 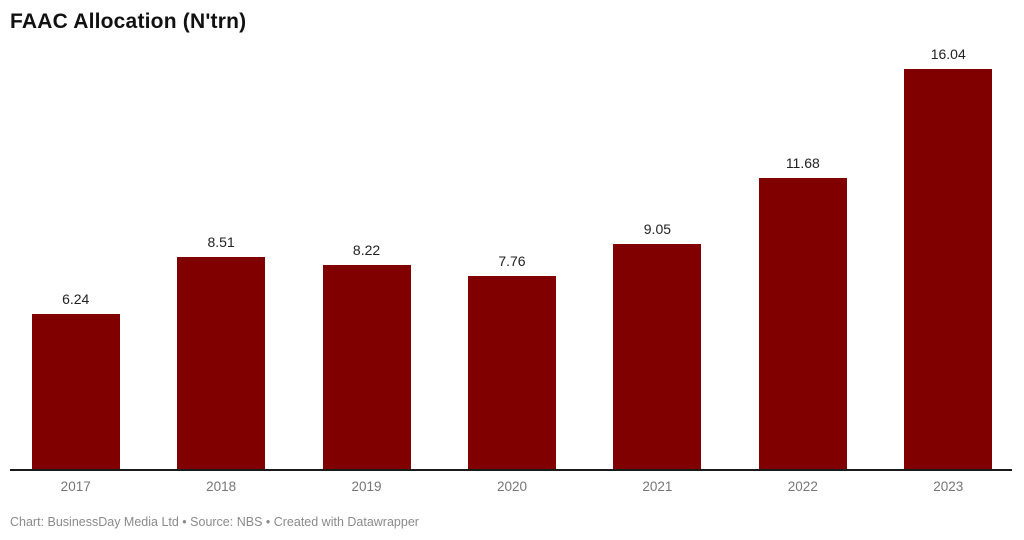 I want to click on bar-2022, so click(x=802, y=324).